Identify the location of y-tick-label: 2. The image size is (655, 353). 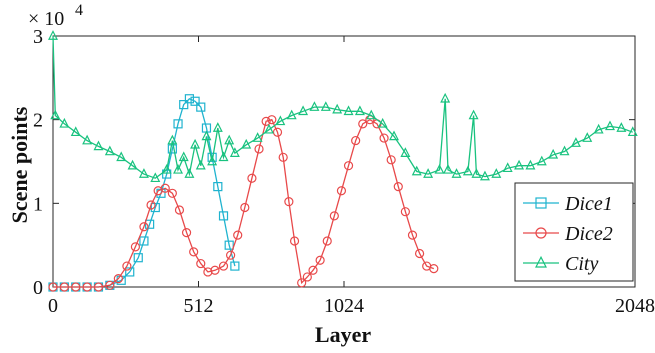
(38, 121).